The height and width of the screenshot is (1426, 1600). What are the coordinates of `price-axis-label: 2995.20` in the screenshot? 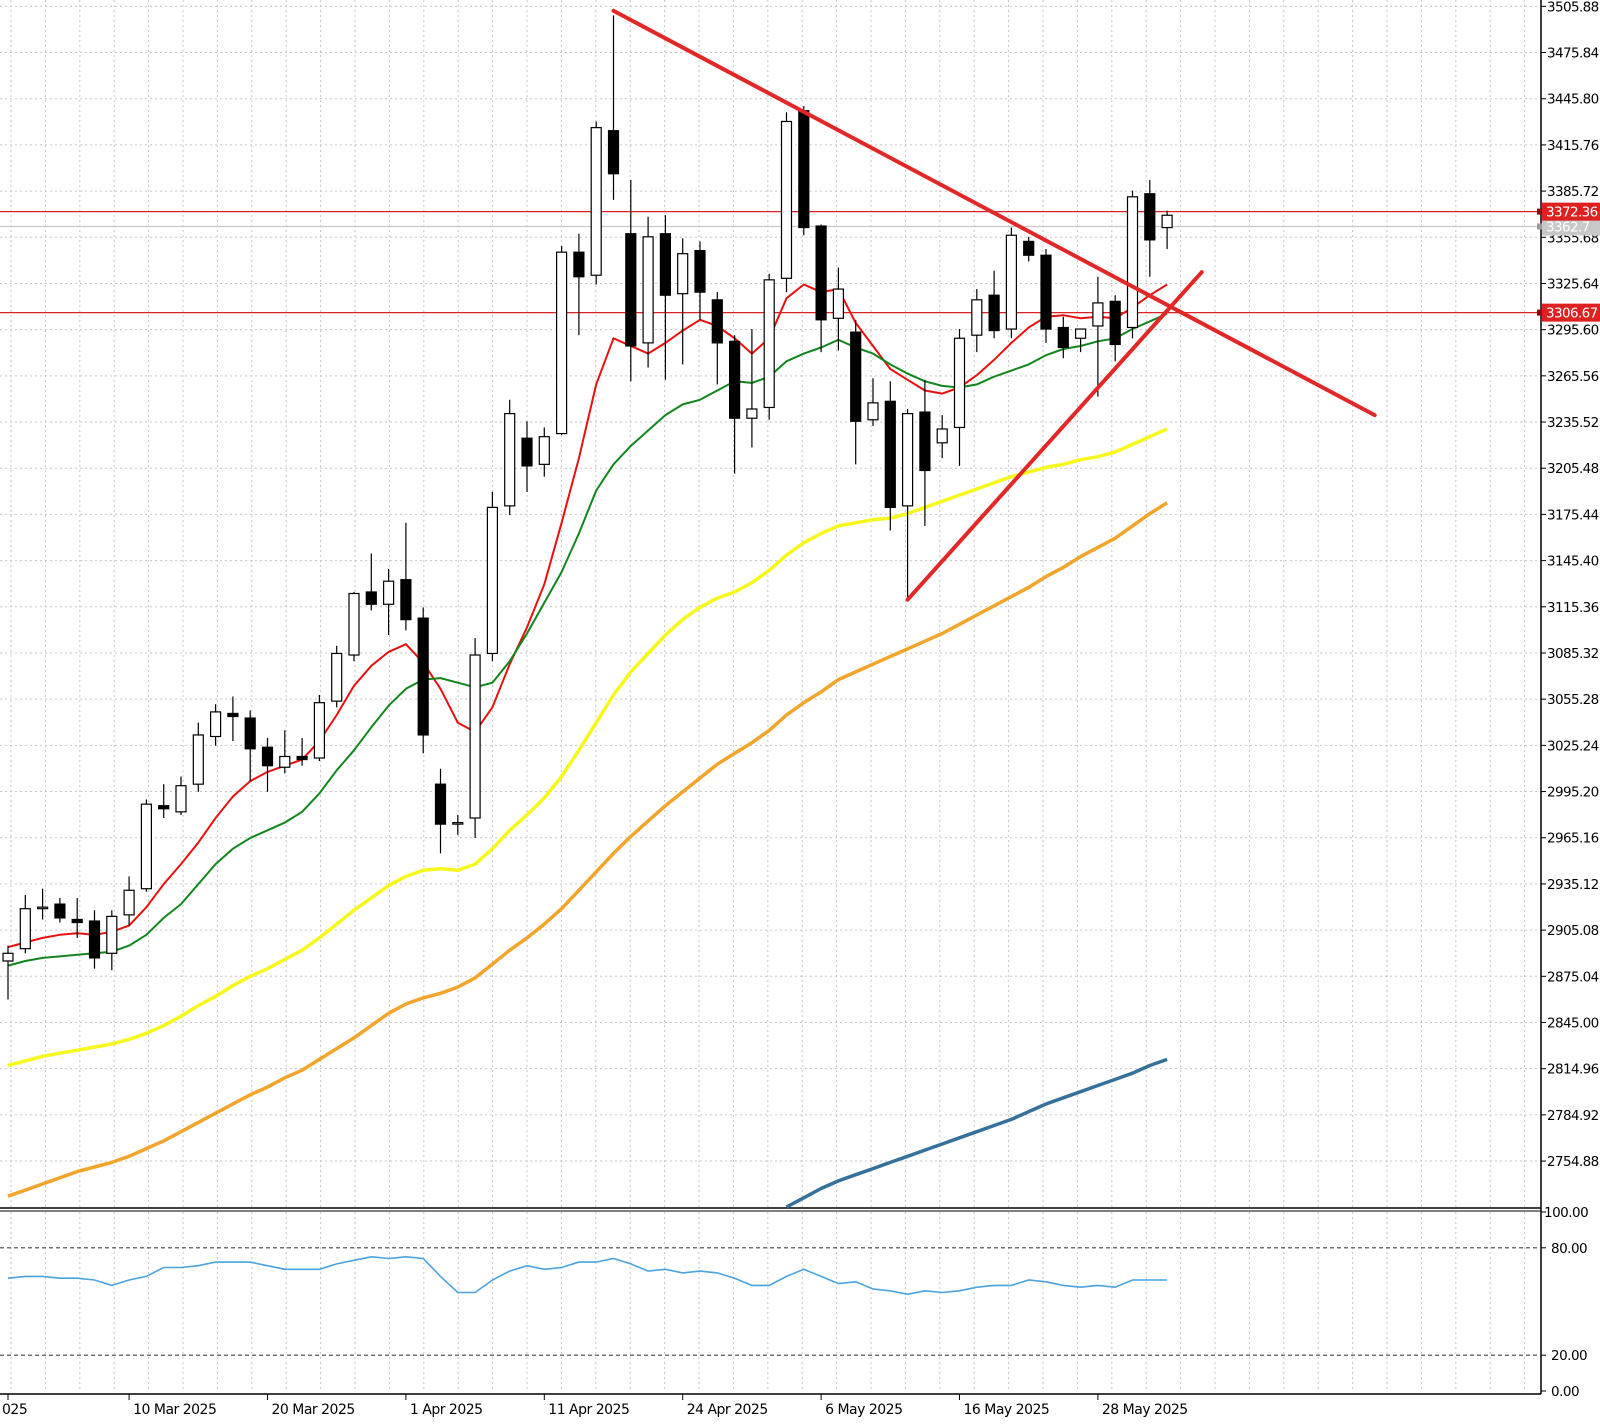 It's located at (1573, 793).